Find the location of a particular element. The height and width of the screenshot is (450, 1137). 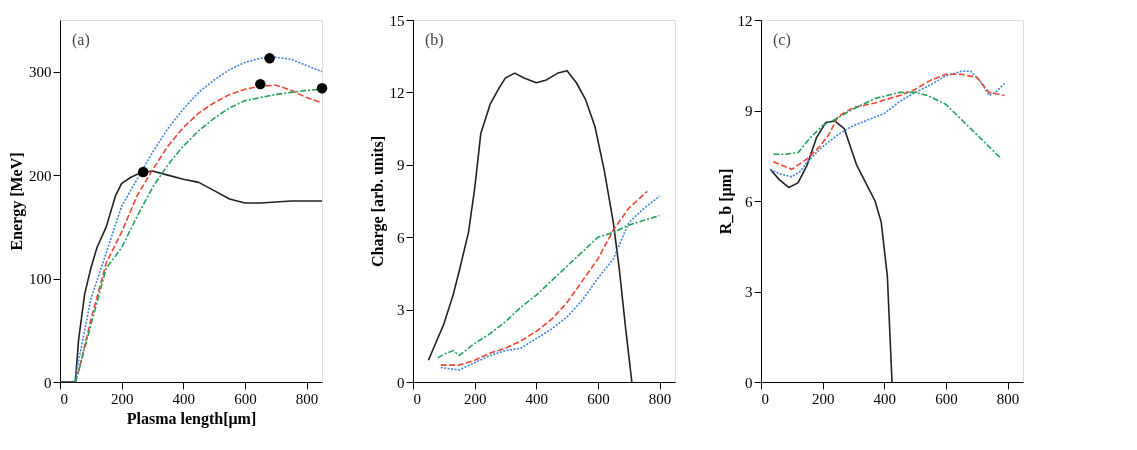

y-tick-label: 200 is located at coordinates (40, 175).